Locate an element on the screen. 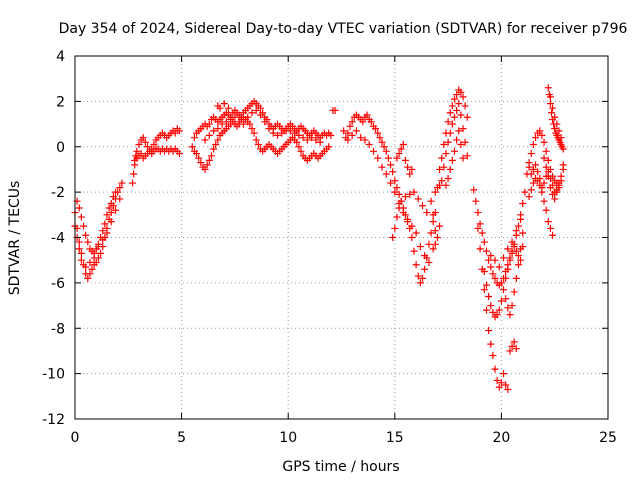  x-tick-label: 5 is located at coordinates (181, 438).